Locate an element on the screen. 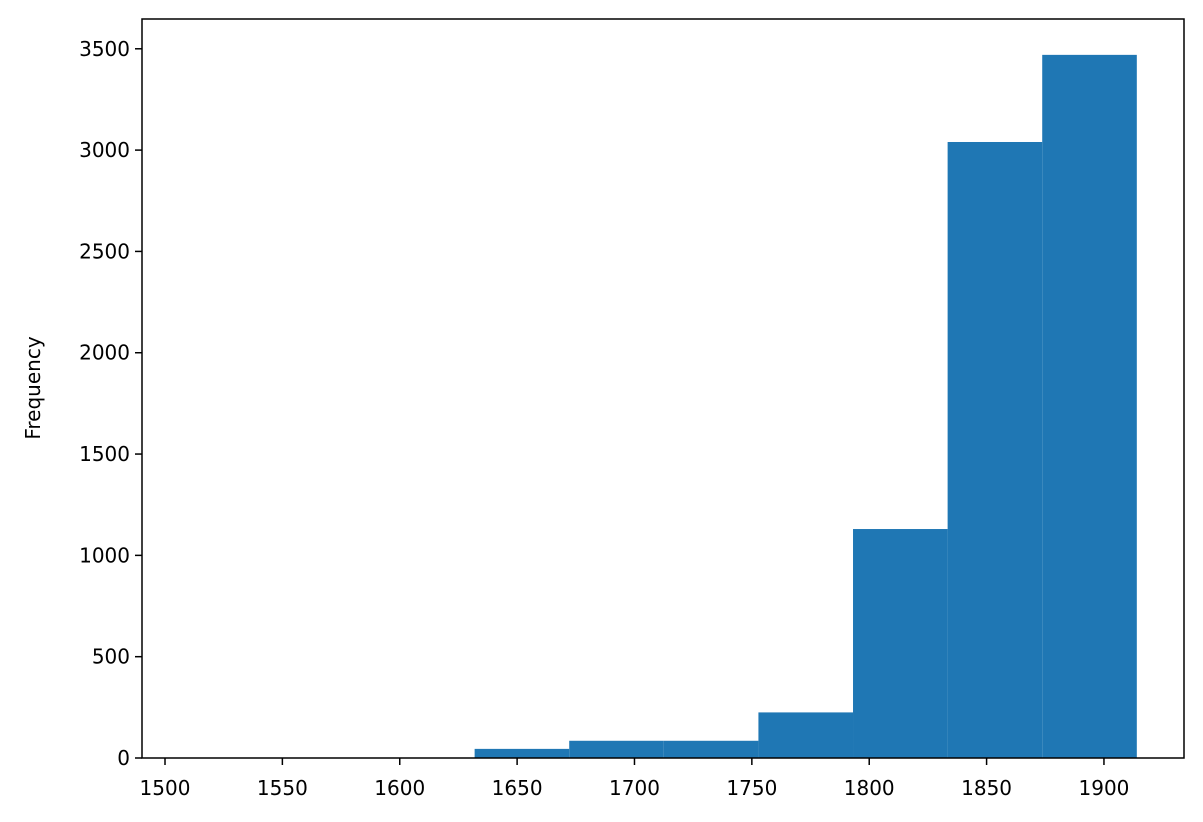  y-axis-label: Frequency is located at coordinates (33, 387).